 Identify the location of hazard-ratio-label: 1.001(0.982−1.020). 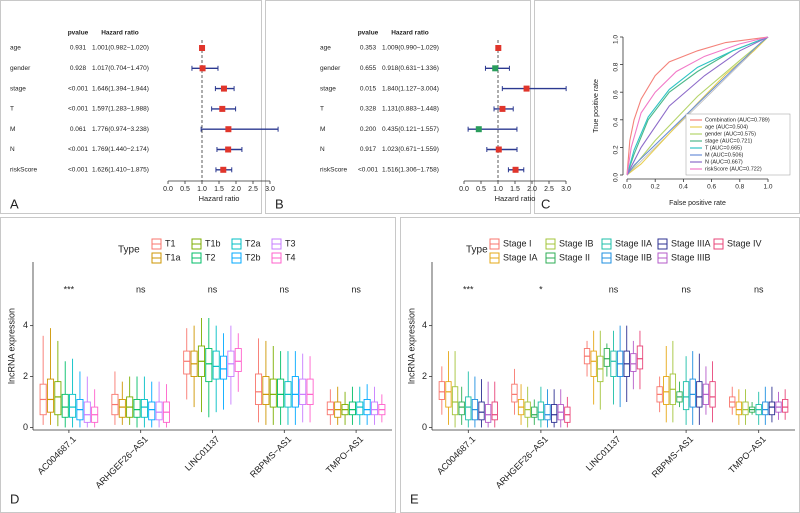
(120, 48).